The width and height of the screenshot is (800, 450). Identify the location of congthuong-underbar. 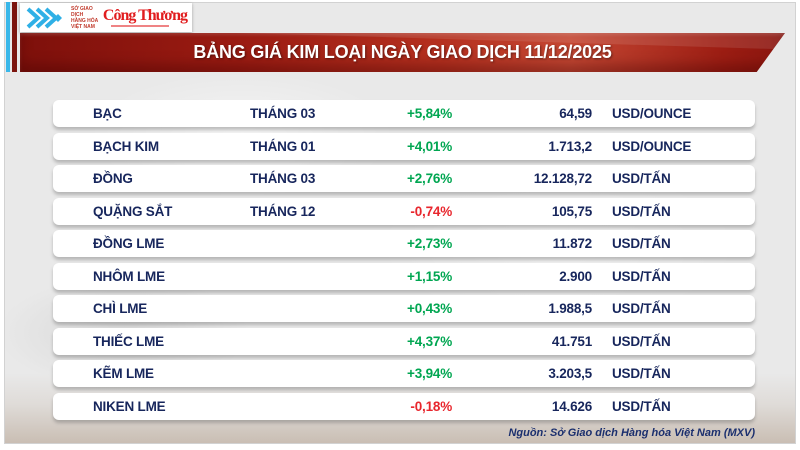
(139, 26).